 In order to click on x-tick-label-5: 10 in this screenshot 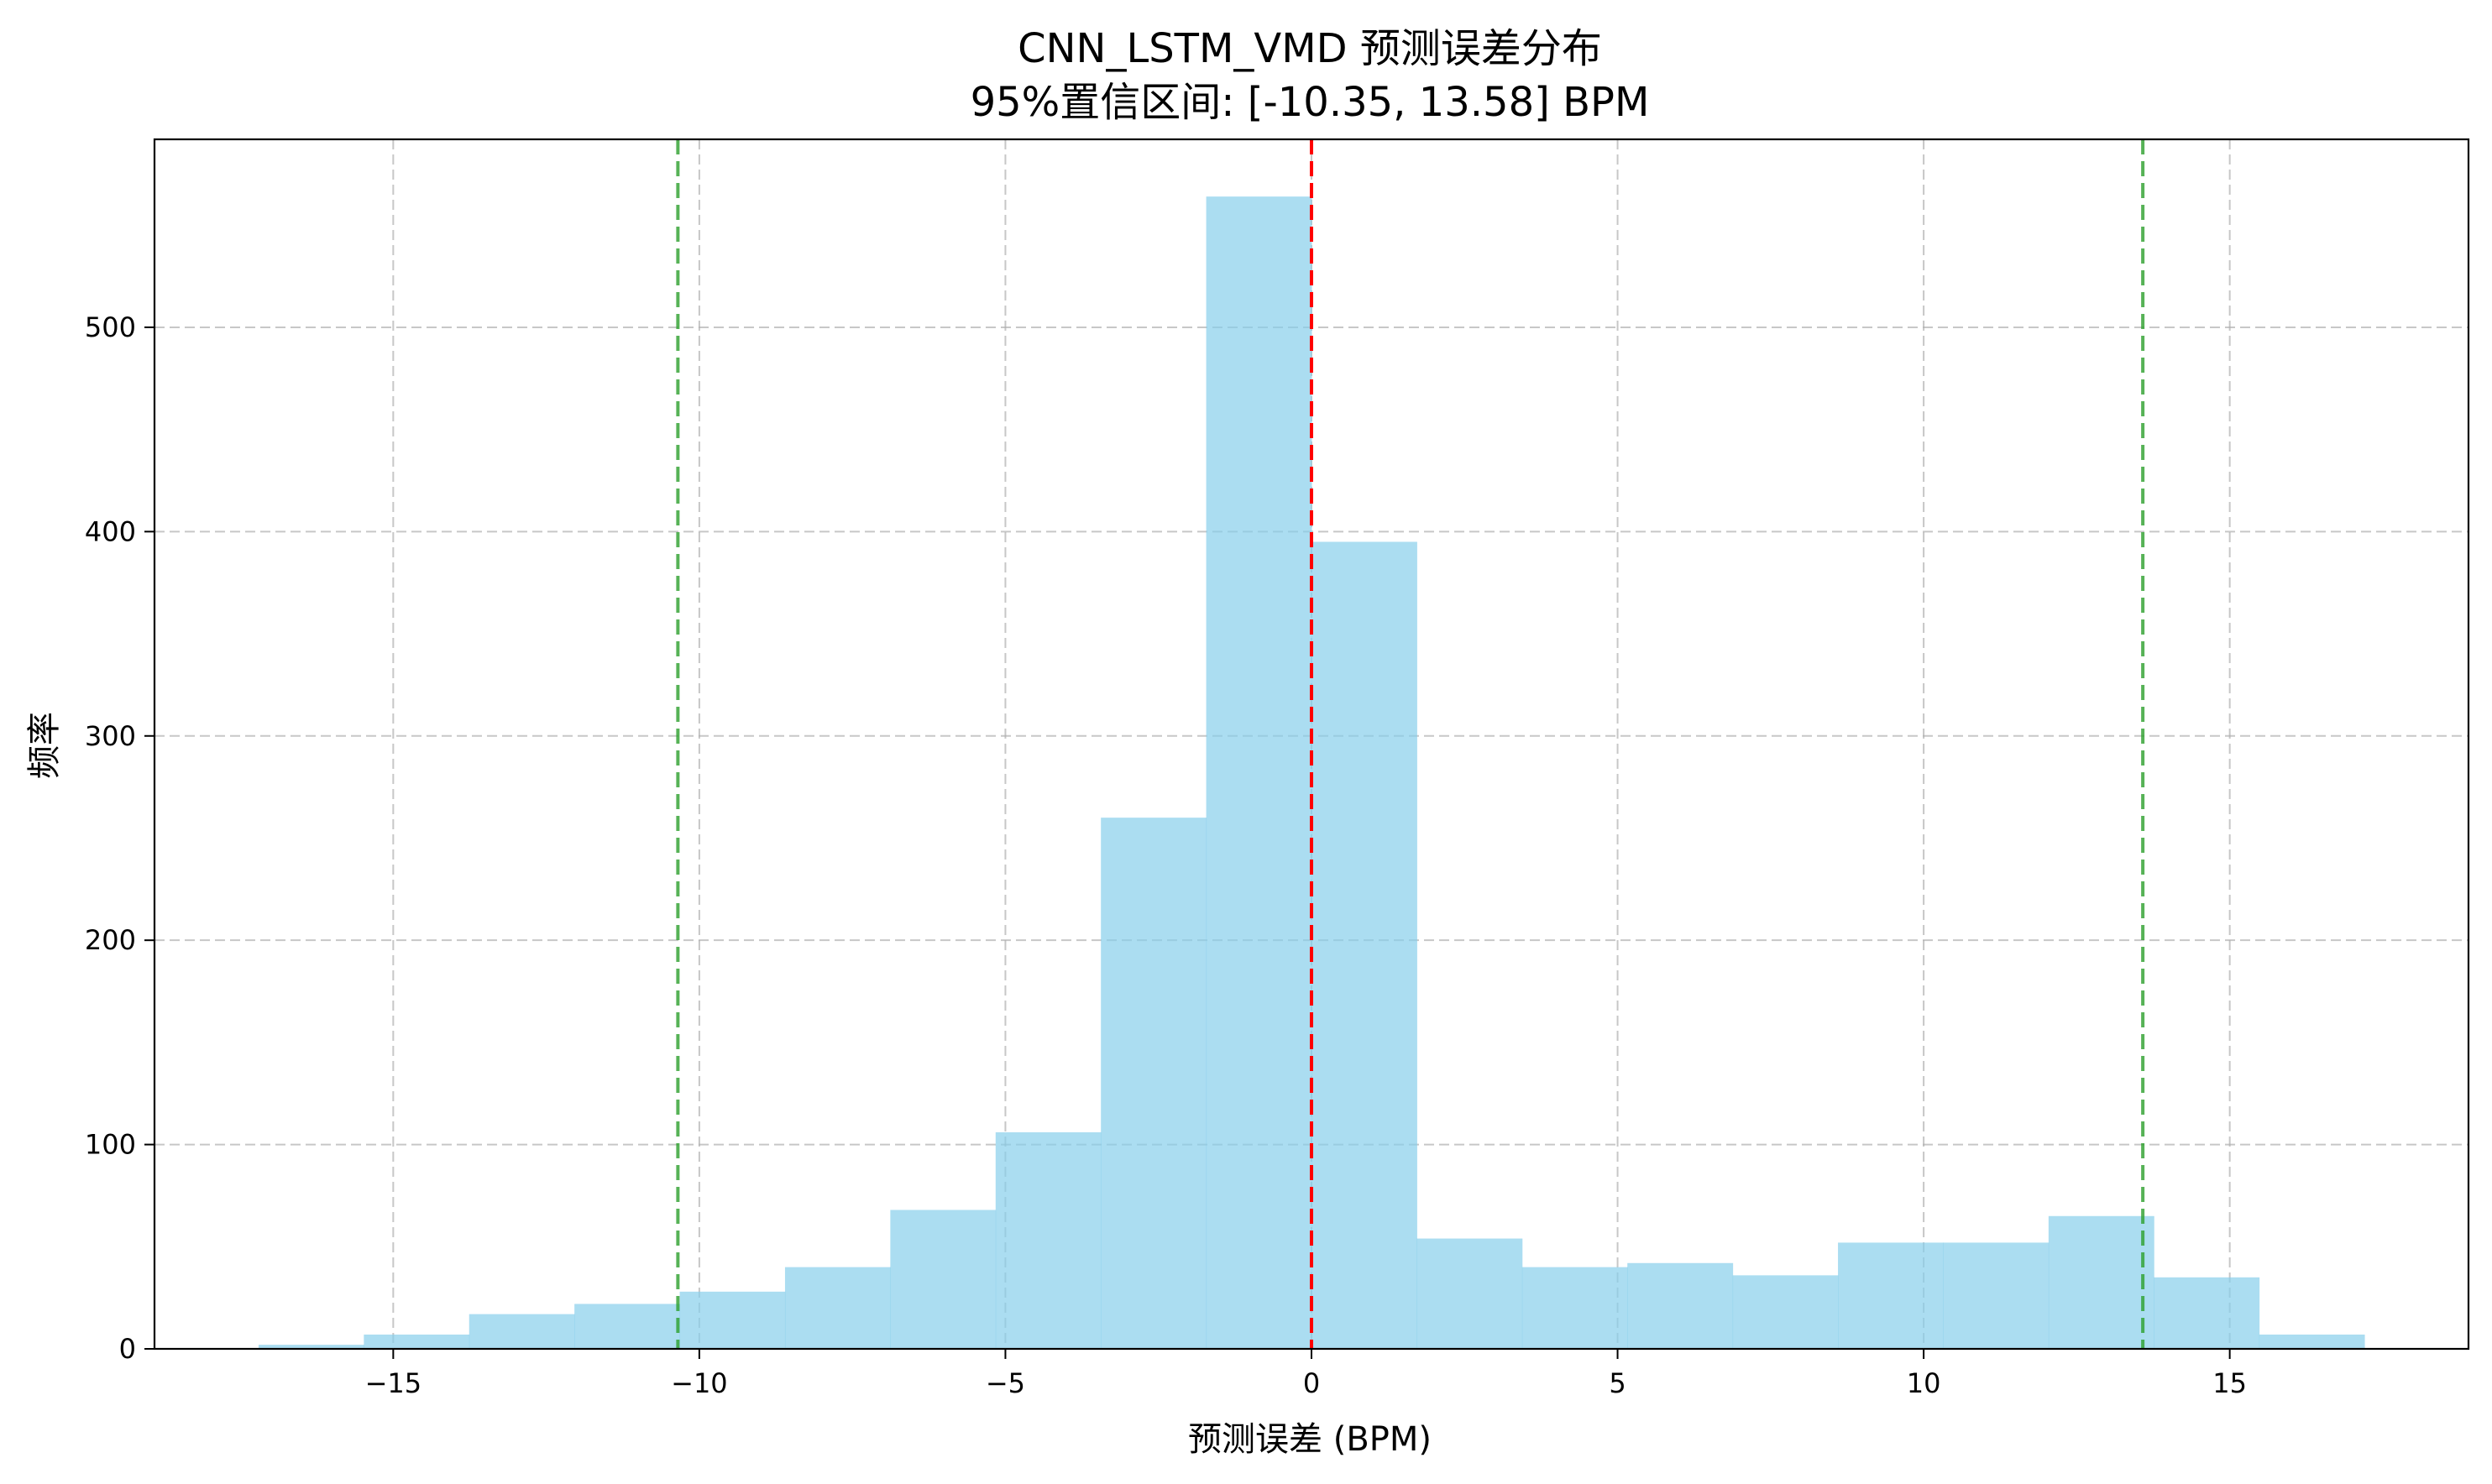, I will do `click(1924, 1383)`.